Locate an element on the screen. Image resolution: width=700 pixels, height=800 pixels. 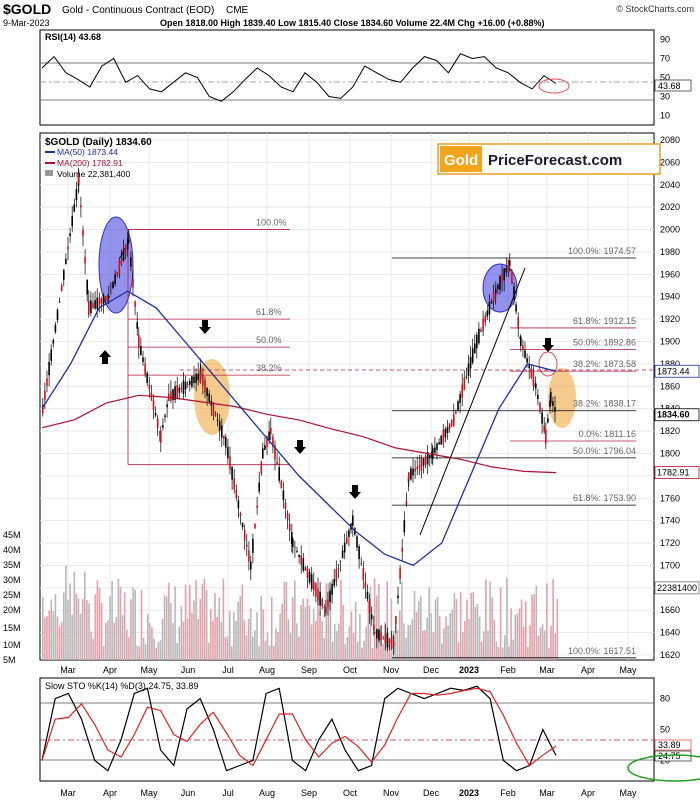
price-tick-label: 1720 is located at coordinates (670, 543).